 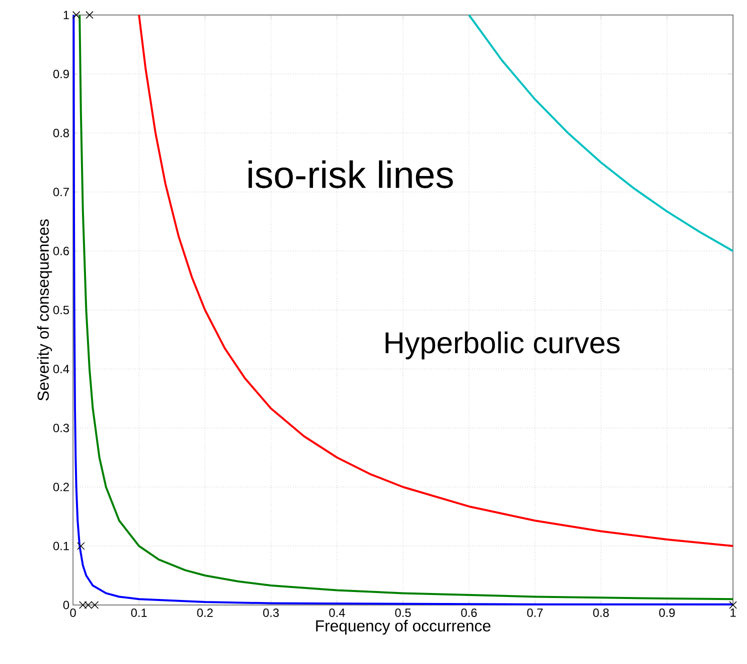 I want to click on x-tick-label: 0.3, so click(x=271, y=612).